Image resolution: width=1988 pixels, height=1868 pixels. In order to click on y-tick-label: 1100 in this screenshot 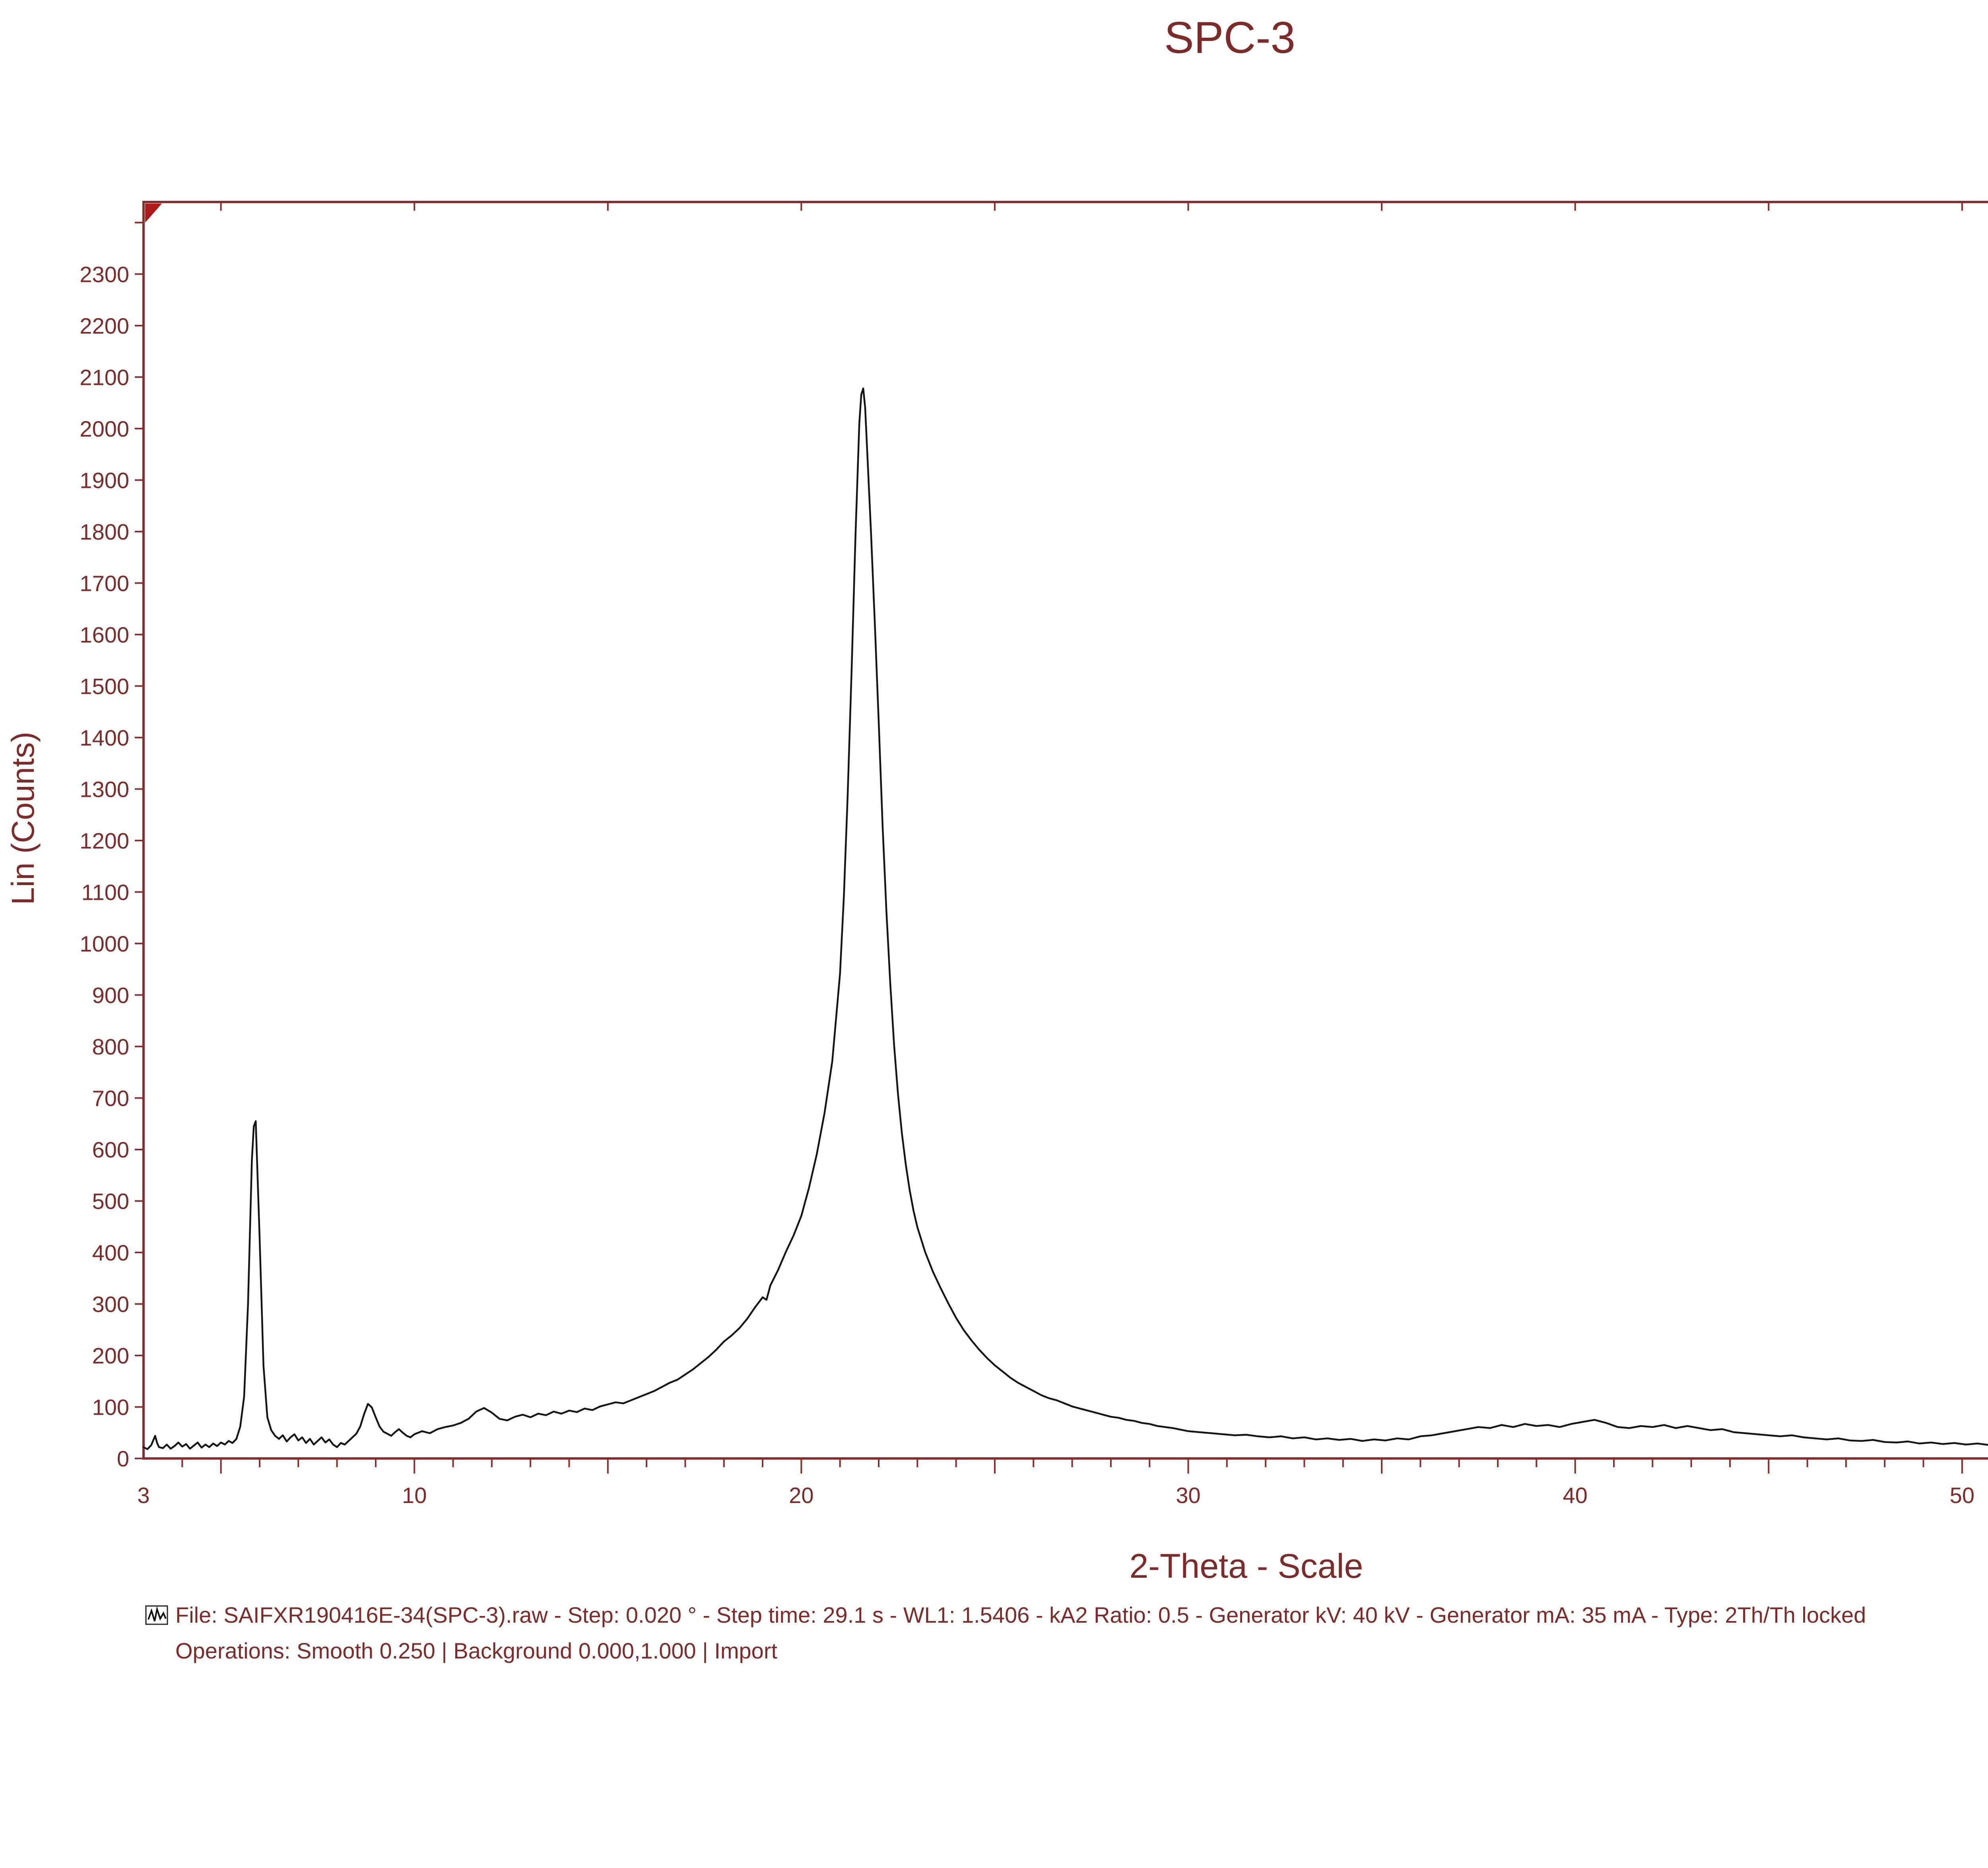, I will do `click(105, 893)`.